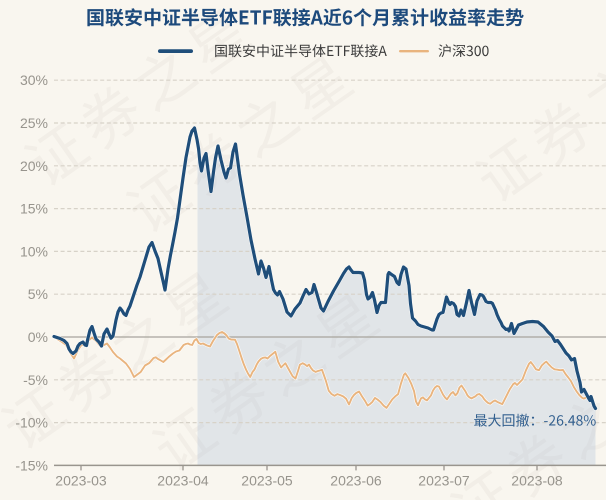 This screenshot has width=606, height=500. Describe the element at coordinates (31, 423) in the screenshot. I see `svg-text: -10%` at that location.